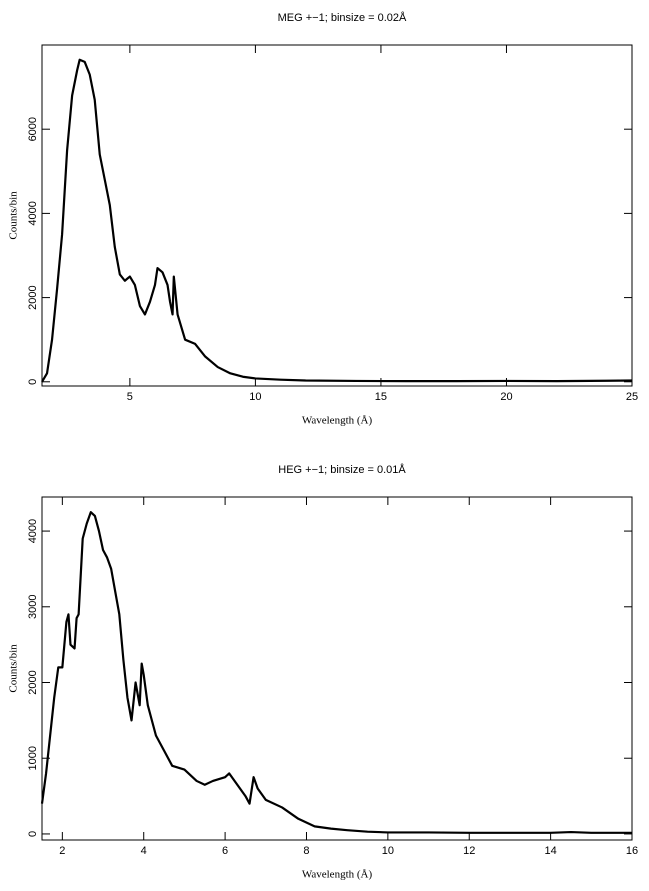 This screenshot has width=649, height=891. Describe the element at coordinates (469, 851) in the screenshot. I see `x-tick-label: 12` at that location.